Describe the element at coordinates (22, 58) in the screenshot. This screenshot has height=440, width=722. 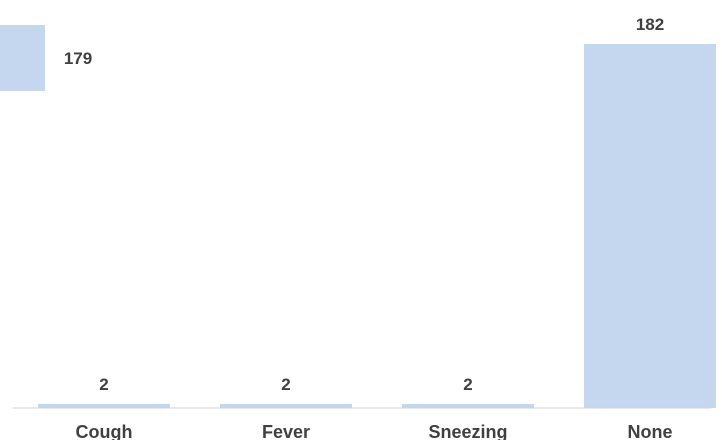
I see `annotation-swatch` at that location.